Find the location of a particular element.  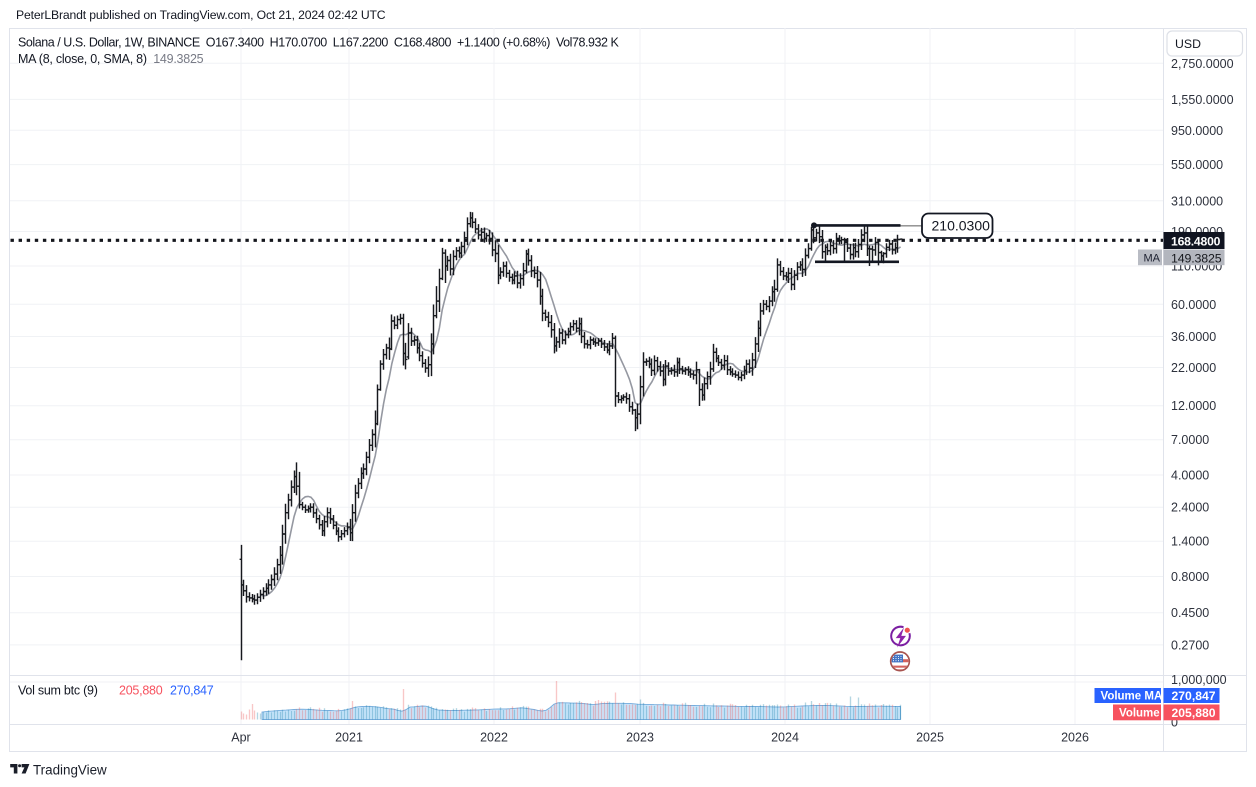

svg-text: 2023 is located at coordinates (640, 738).